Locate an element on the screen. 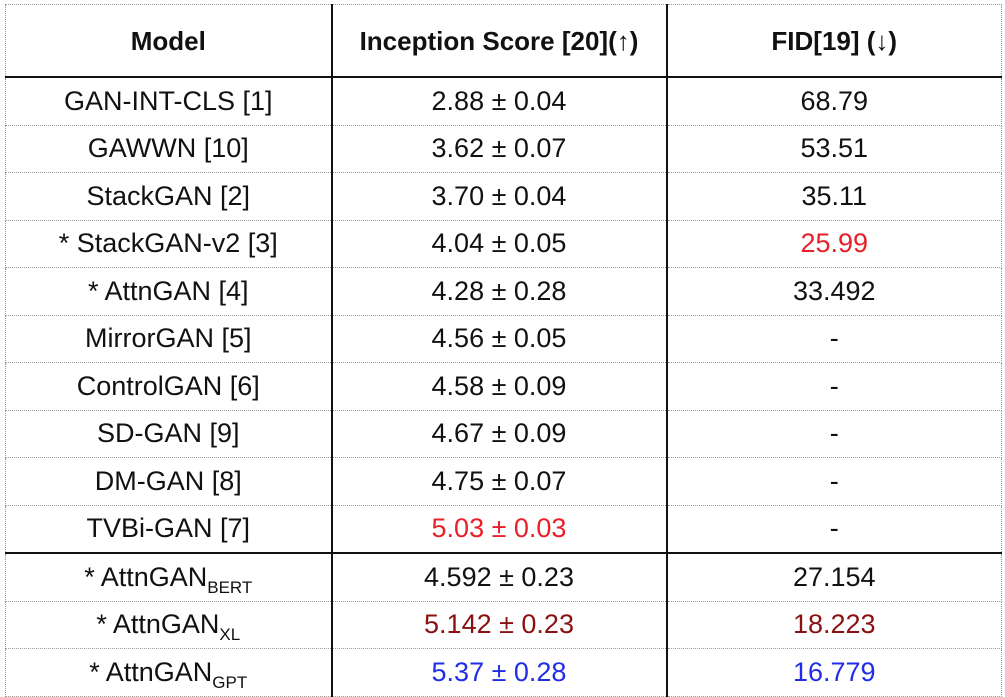  table-row: StackGAN [2] 3.70 ± 0.04 35.11 is located at coordinates (503, 196).